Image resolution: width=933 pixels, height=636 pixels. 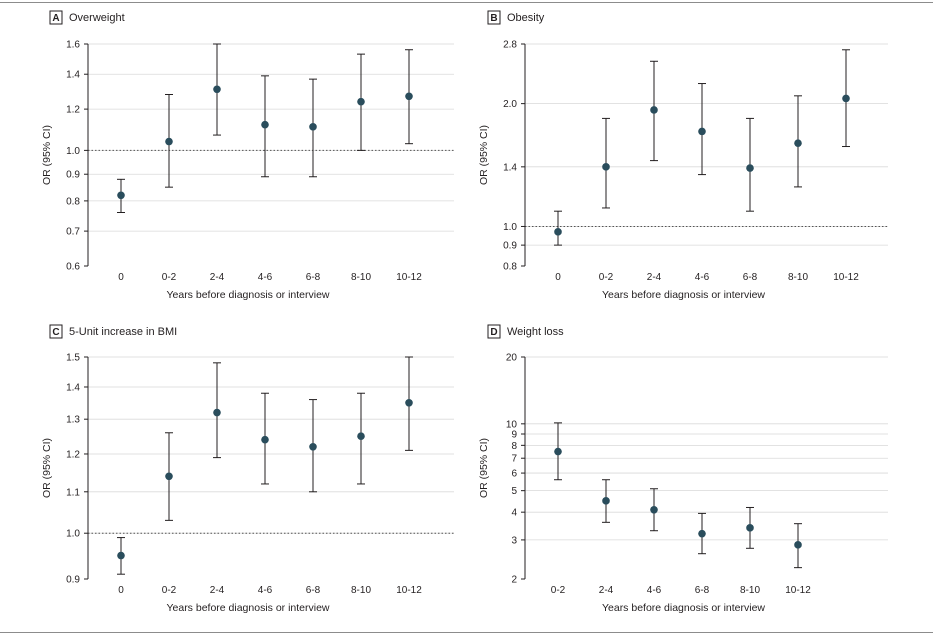 What do you see at coordinates (123, 332) in the screenshot?
I see `panel-title: 5-Unit increase in BMI` at bounding box center [123, 332].